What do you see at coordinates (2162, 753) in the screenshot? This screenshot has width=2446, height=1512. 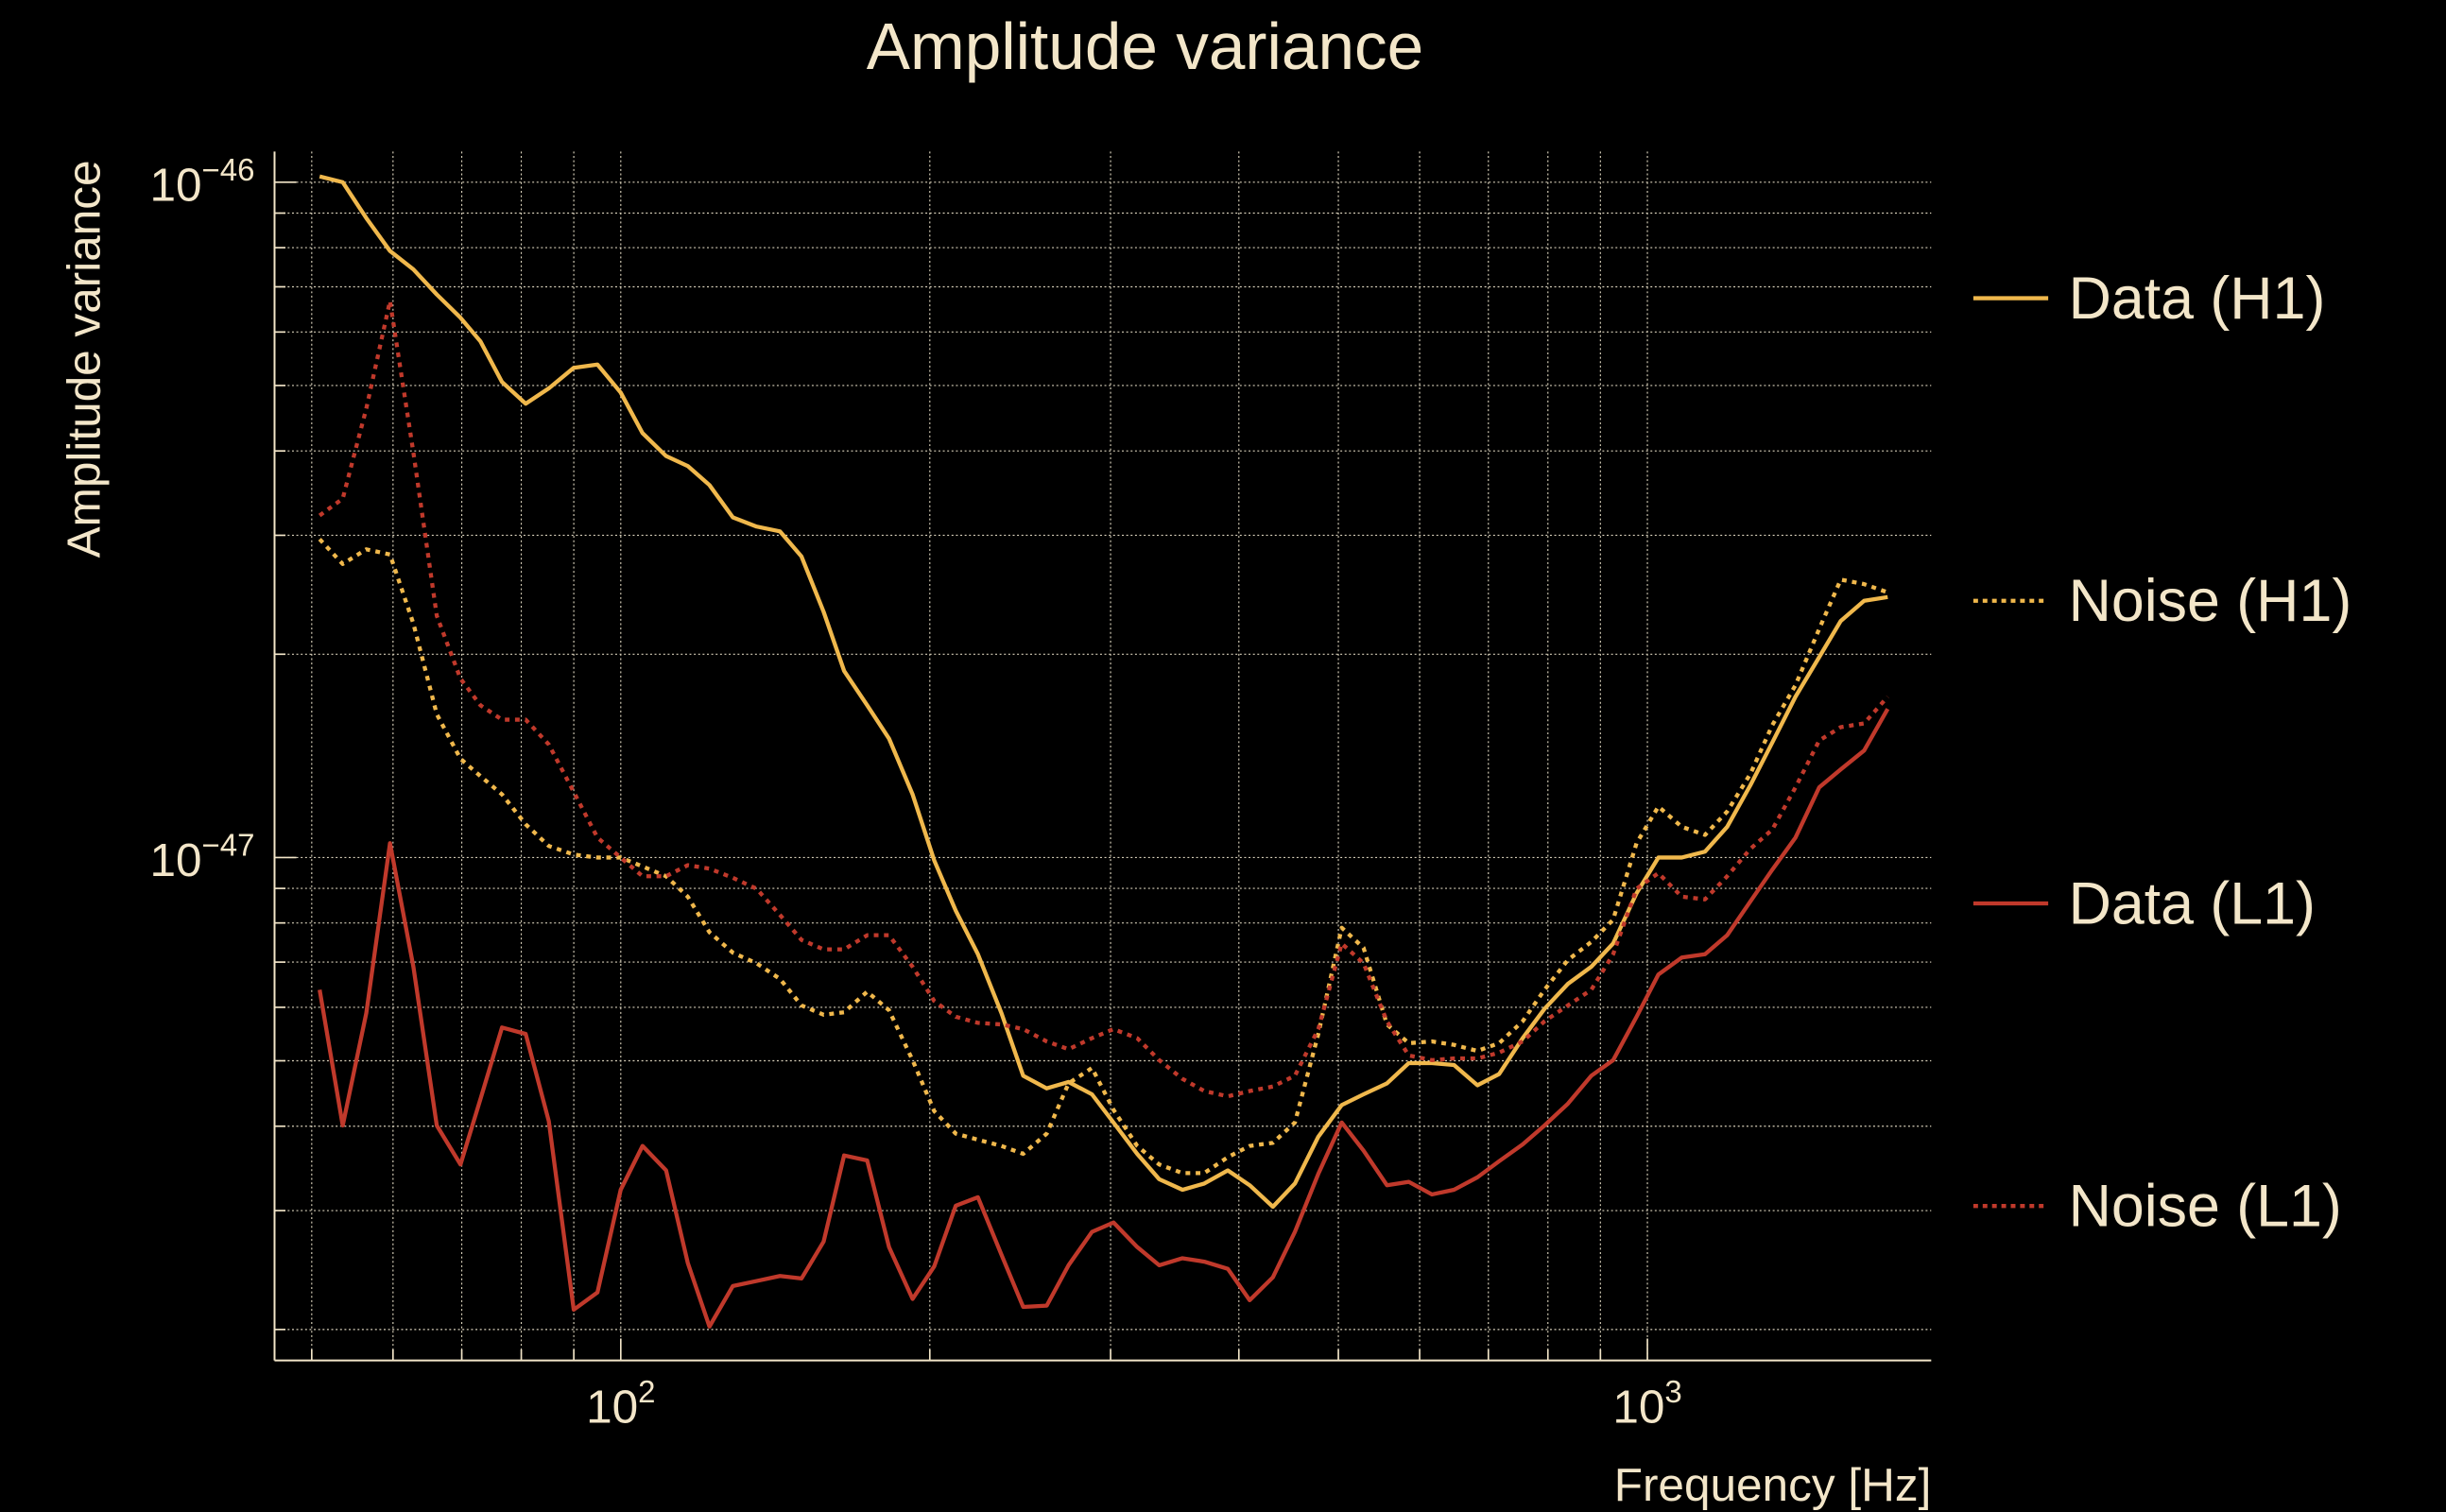 I see `legend: Data (H1) Noise (H1) Data (L1) Noise (L1)` at bounding box center [2162, 753].